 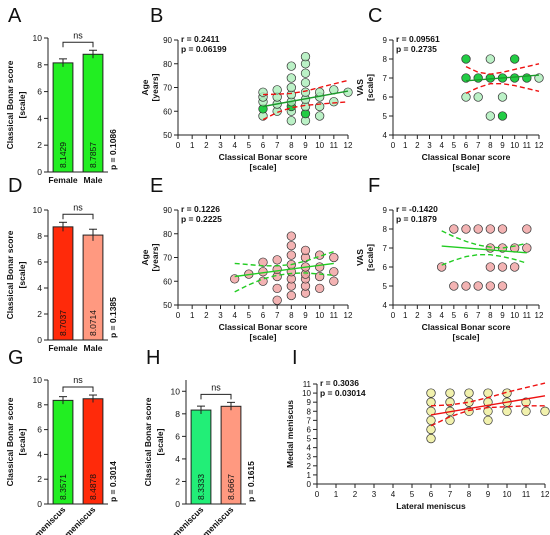 What do you see at coordinates (231, 487) in the screenshot?
I see `bar-value-label: 8.6667` at bounding box center [231, 487].